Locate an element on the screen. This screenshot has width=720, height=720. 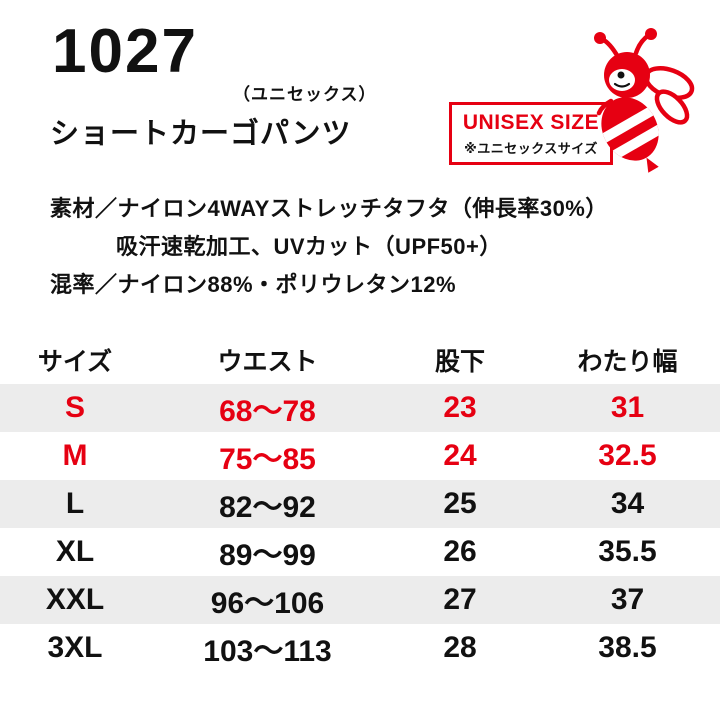
cell-waist: 82〜92 is located at coordinates (267, 507).